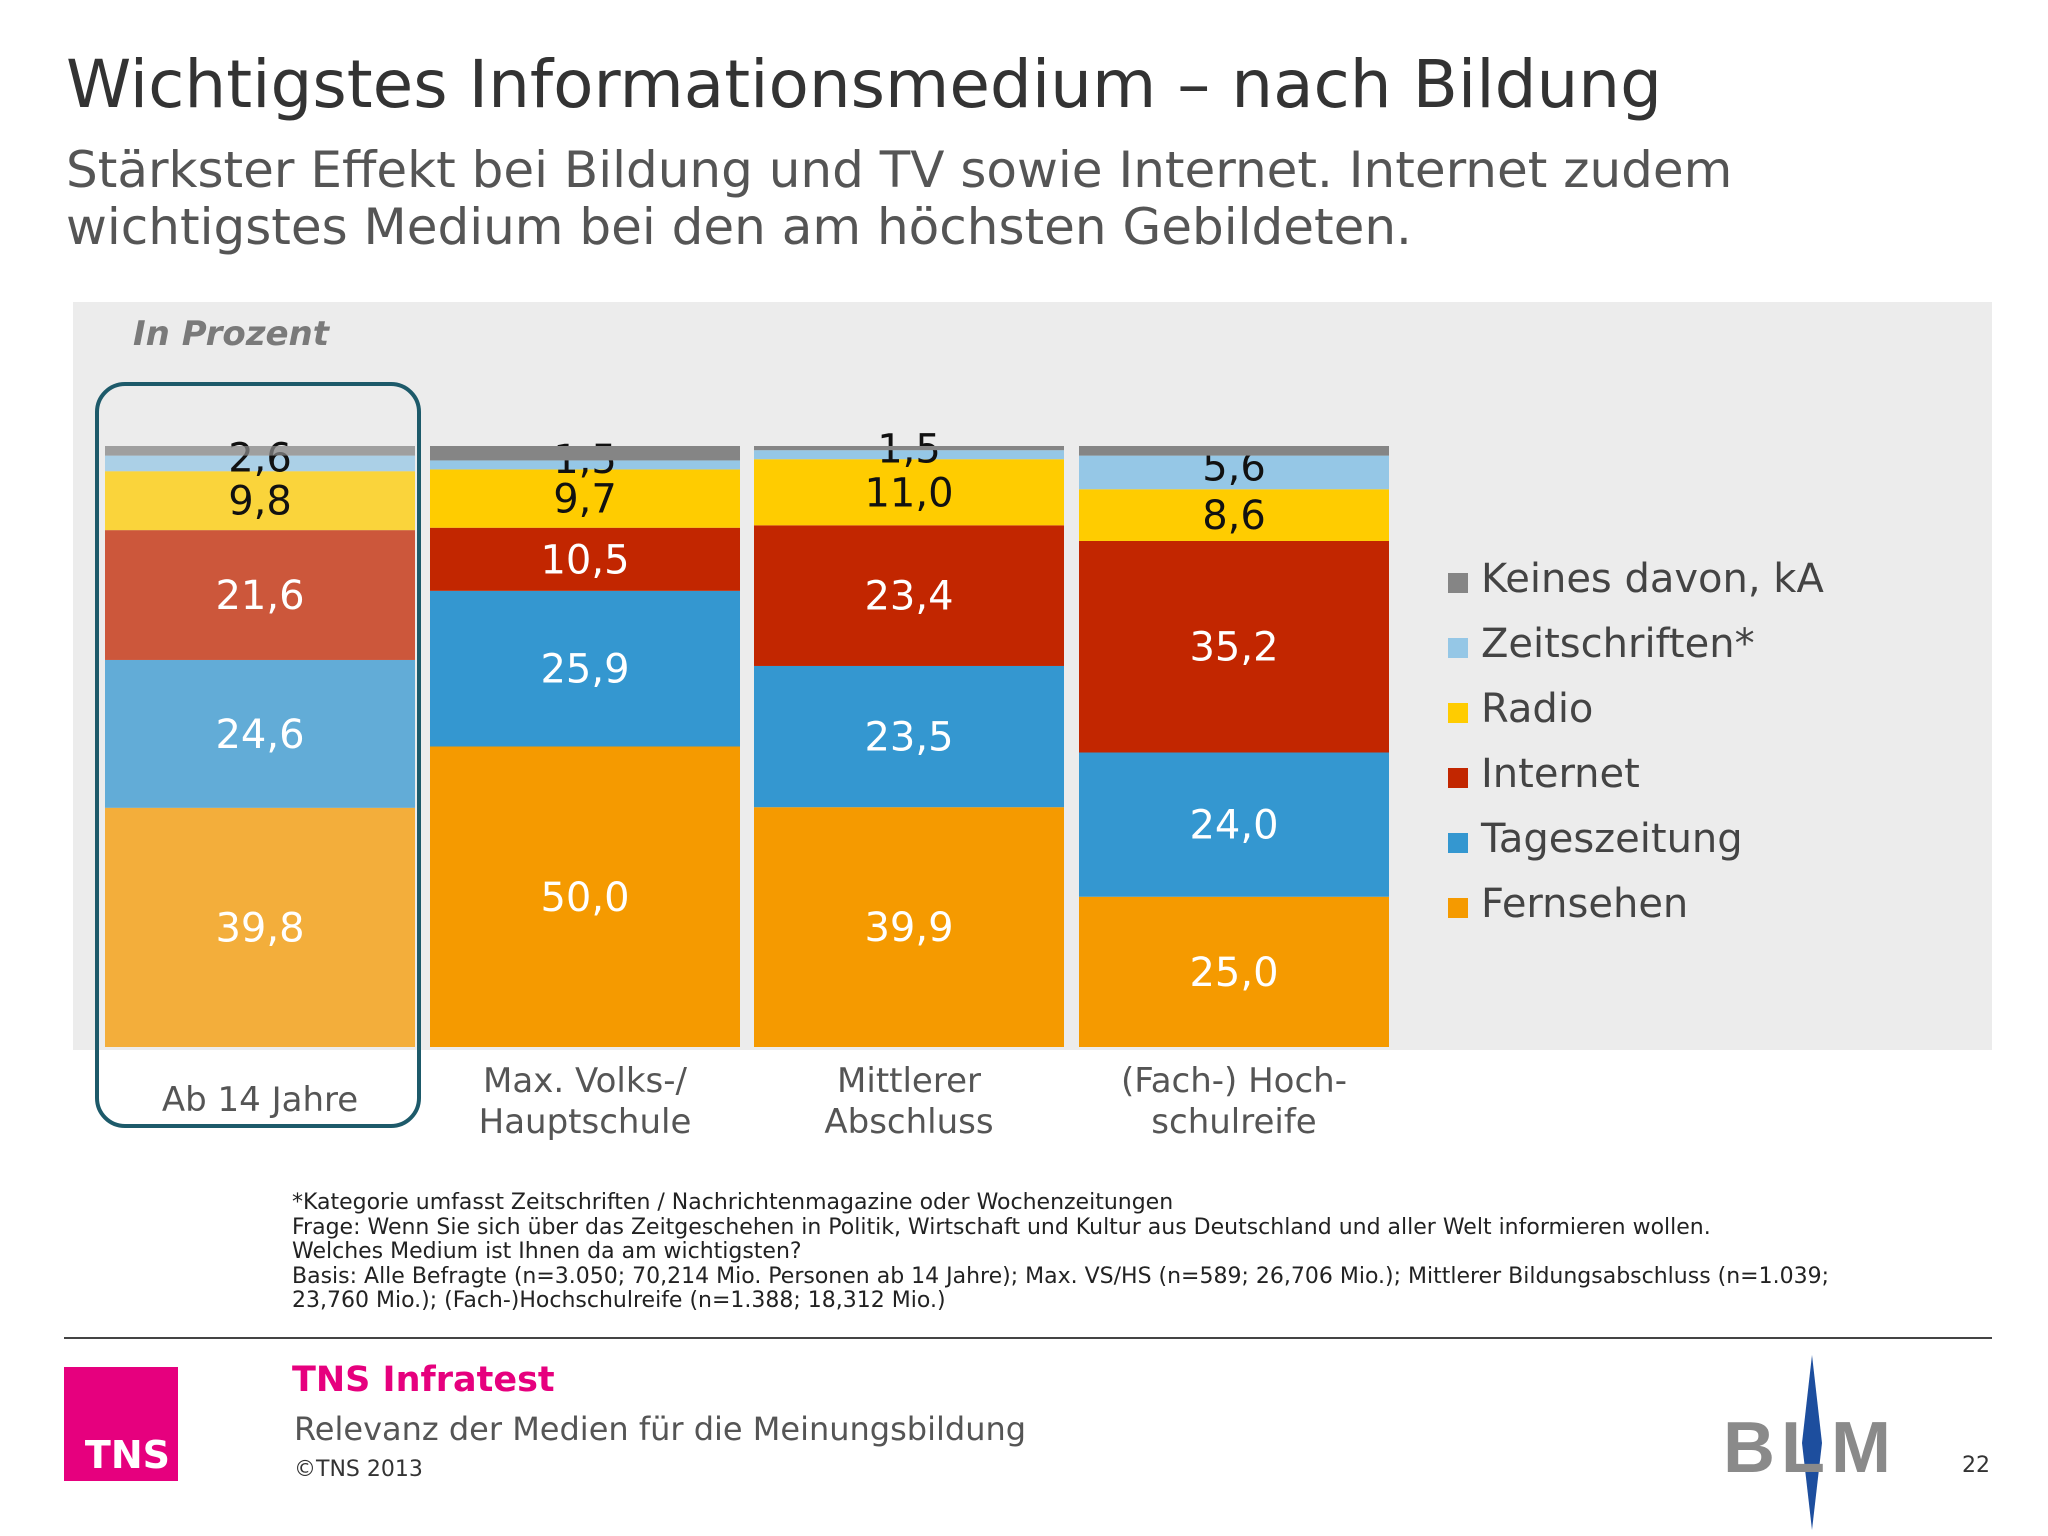 The width and height of the screenshot is (2048, 1536). Describe the element at coordinates (231, 334) in the screenshot. I see `unit-label: In Prozent` at that location.